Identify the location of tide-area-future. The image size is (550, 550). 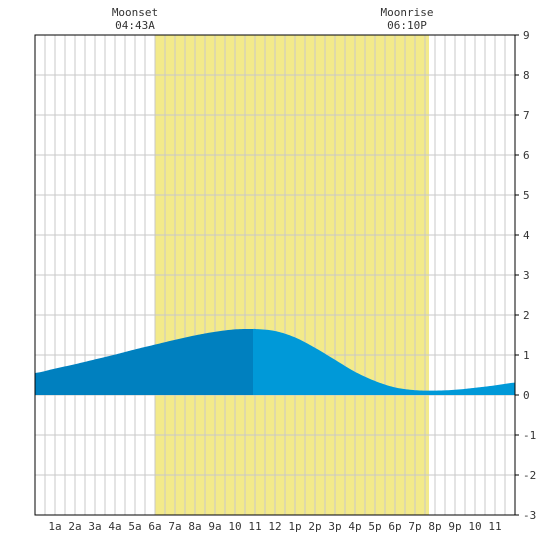
(384, 361).